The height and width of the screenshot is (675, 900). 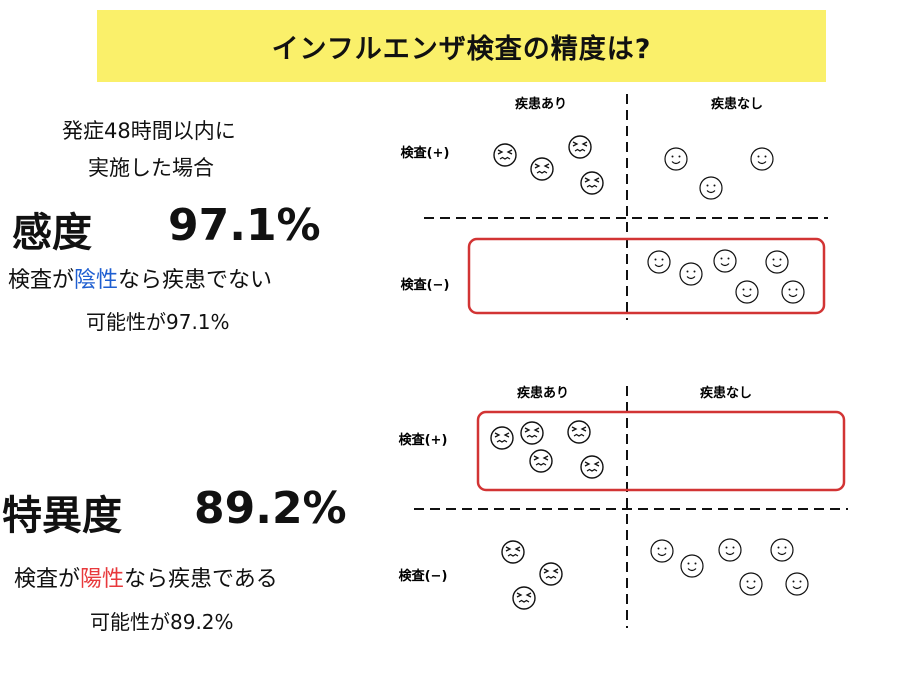 I want to click on title-banner: インフルエンザ検査の精度は?, so click(x=461, y=46).